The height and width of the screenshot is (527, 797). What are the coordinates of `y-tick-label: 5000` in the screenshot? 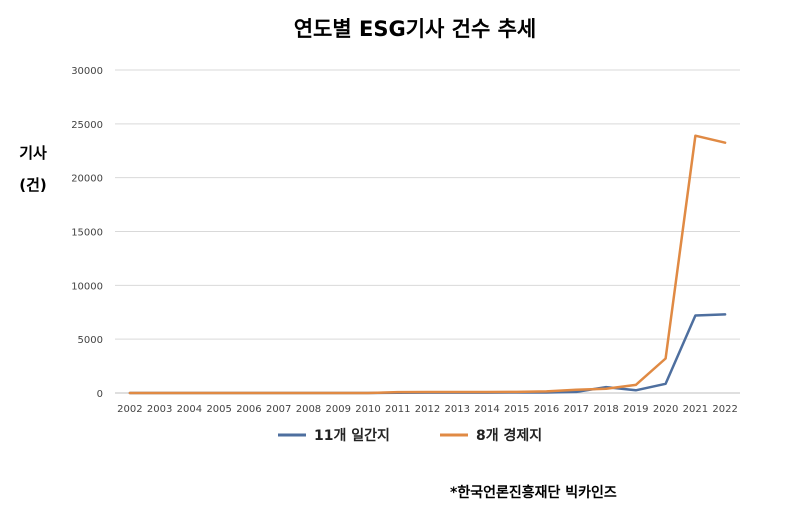 It's located at (90, 340).